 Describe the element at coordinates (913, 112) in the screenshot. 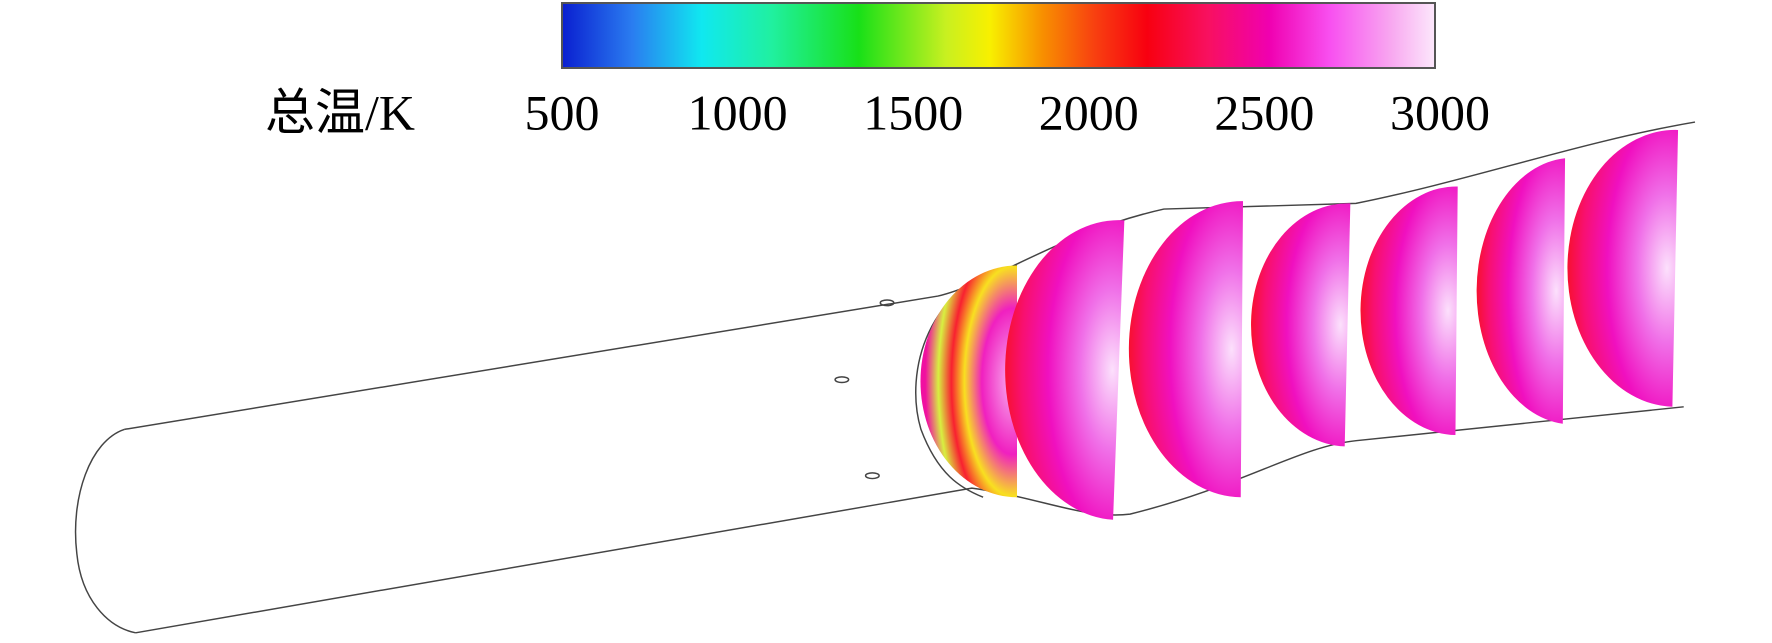

I see `tick-label: 1500` at that location.